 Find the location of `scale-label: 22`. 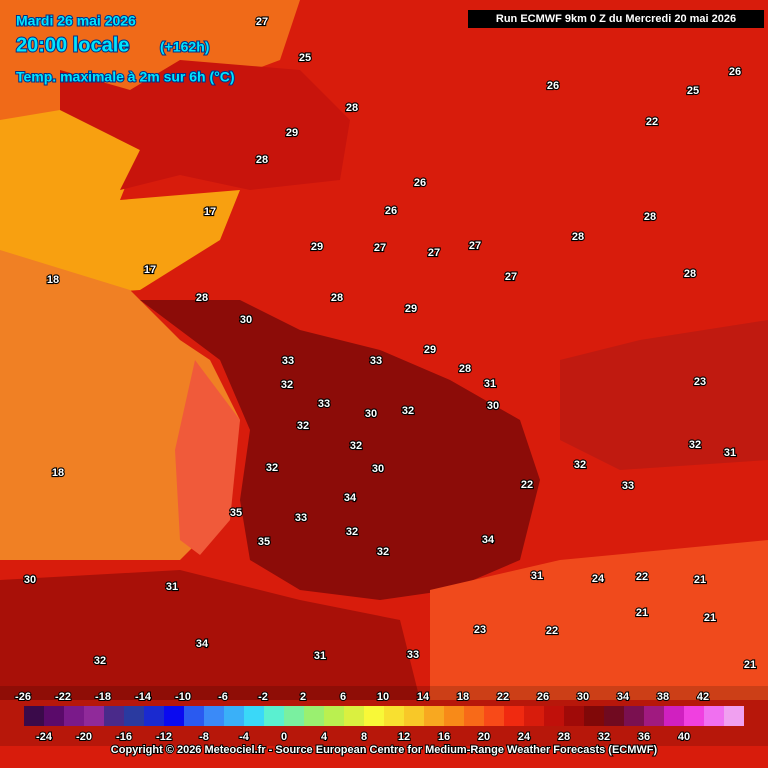

scale-label: 22 is located at coordinates (503, 697).